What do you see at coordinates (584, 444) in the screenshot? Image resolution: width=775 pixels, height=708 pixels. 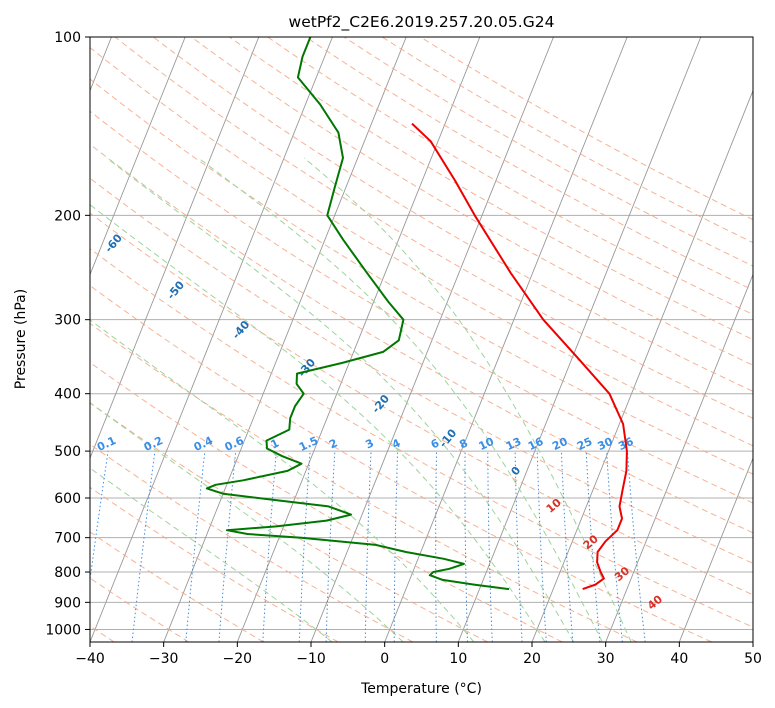 I see `mixing-ratio-label: 25` at bounding box center [584, 444].